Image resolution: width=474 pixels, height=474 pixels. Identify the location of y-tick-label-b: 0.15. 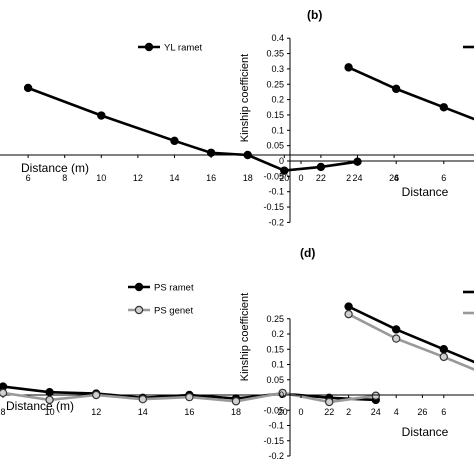
(275, 115).